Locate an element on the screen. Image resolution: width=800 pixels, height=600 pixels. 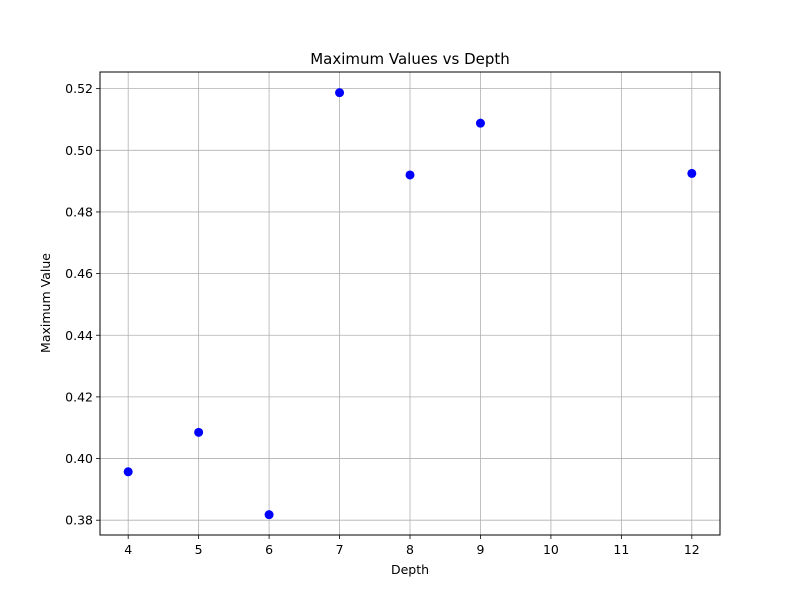
x-axis-label: Depth is located at coordinates (410, 569).